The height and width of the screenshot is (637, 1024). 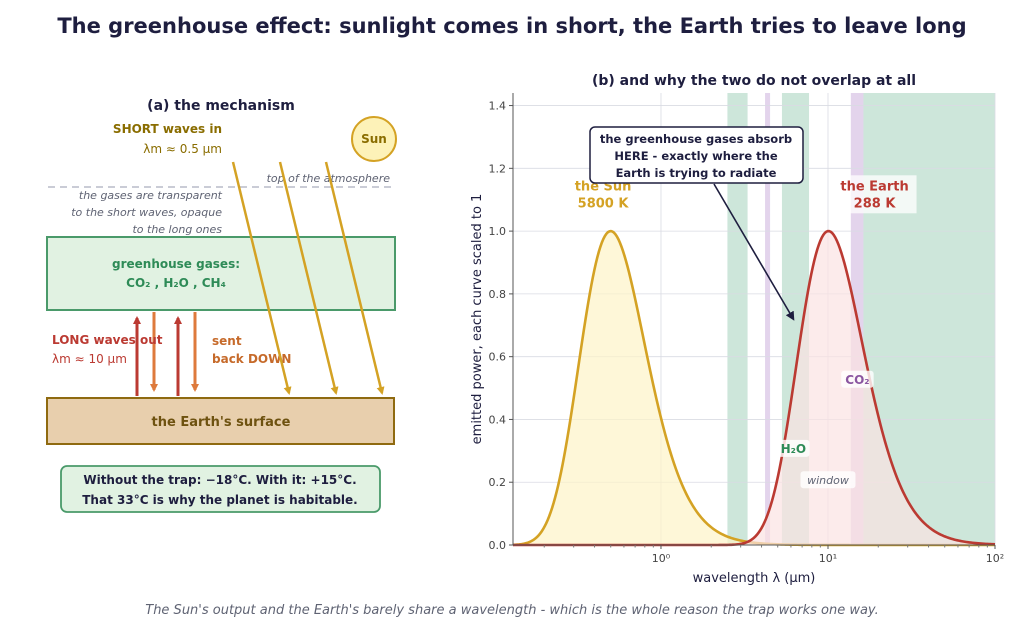 I want to click on sun-icon: Sun, so click(x=374, y=139).